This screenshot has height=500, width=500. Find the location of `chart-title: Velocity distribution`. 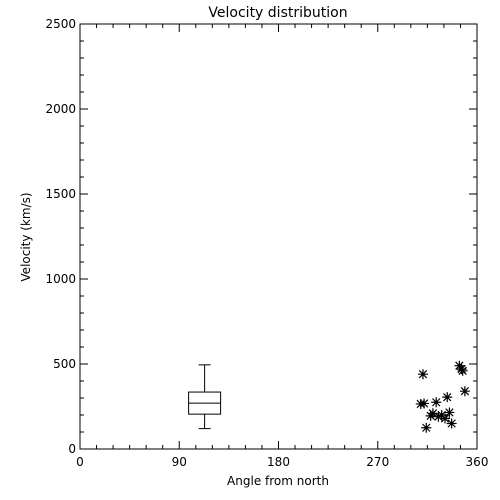

chart-title: Velocity distribution is located at coordinates (277, 13).